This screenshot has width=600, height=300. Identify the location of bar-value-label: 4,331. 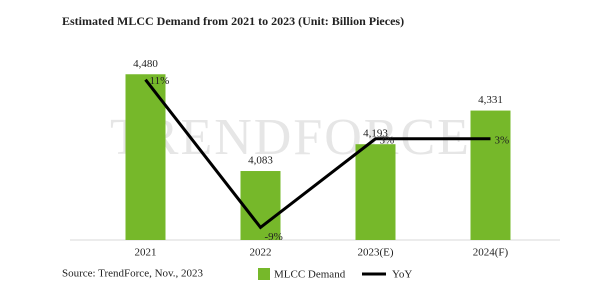
(490, 100).